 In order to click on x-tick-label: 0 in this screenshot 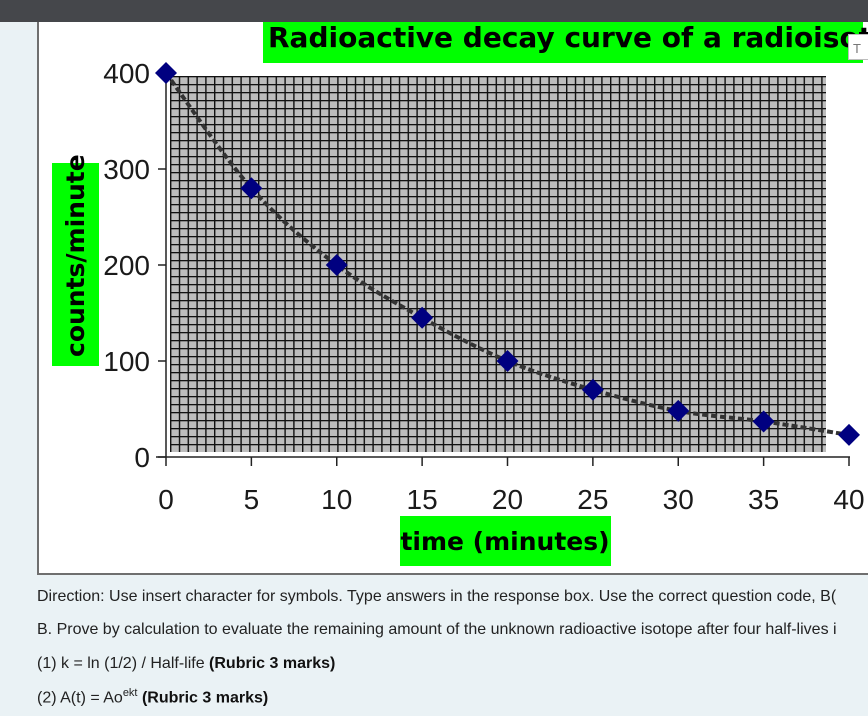, I will do `click(166, 499)`.